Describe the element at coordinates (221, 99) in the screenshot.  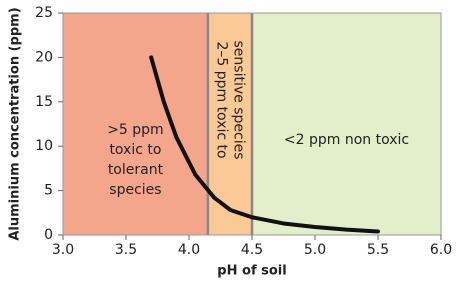
I see `region-label: 2–5 ppm toxic to` at that location.